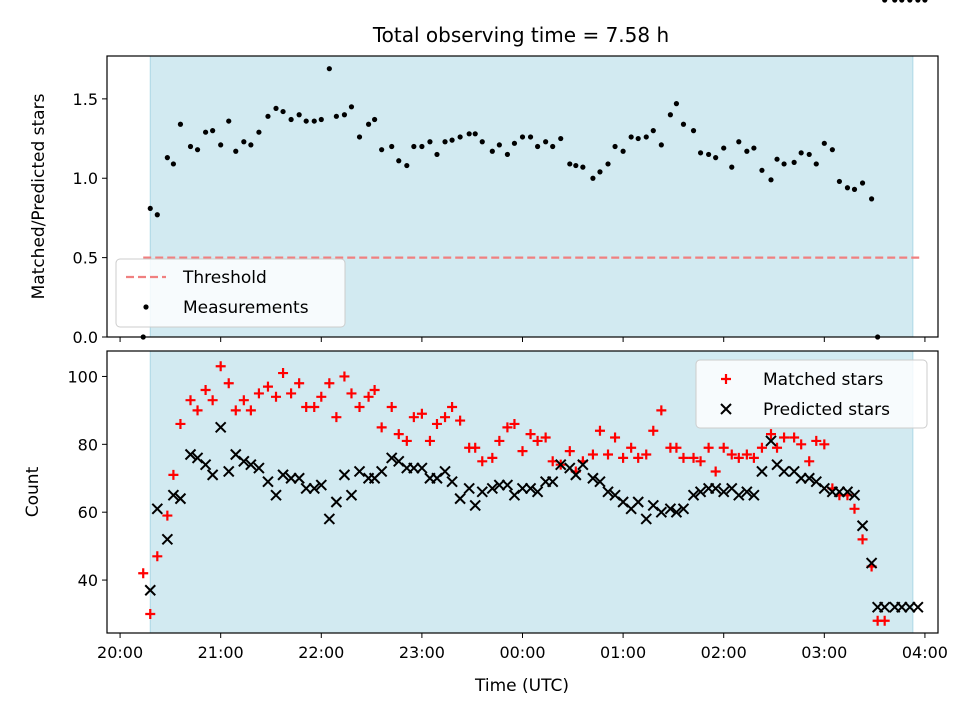 The height and width of the screenshot is (720, 960). Describe the element at coordinates (925, 652) in the screenshot. I see `x-tick-label: 04:00` at that location.